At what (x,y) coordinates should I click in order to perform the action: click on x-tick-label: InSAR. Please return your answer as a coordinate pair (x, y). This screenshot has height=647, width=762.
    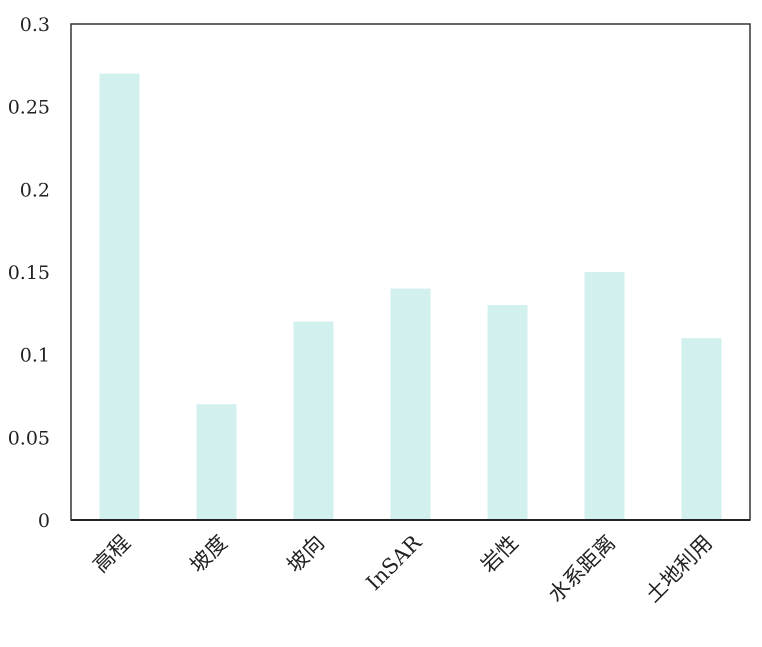
    Looking at the image, I should click on (394, 562).